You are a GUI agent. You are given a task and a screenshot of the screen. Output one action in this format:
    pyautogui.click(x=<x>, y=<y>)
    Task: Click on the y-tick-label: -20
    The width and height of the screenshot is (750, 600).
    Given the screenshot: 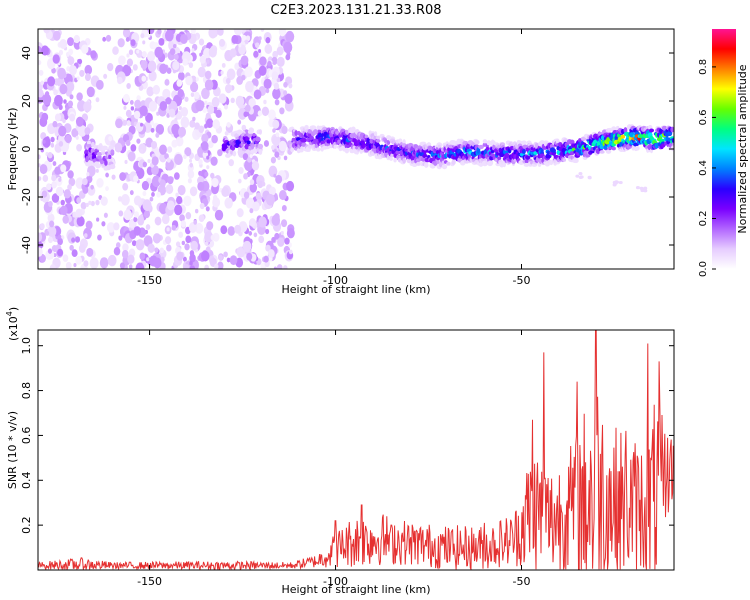 What is the action you would take?
    pyautogui.click(x=26, y=197)
    